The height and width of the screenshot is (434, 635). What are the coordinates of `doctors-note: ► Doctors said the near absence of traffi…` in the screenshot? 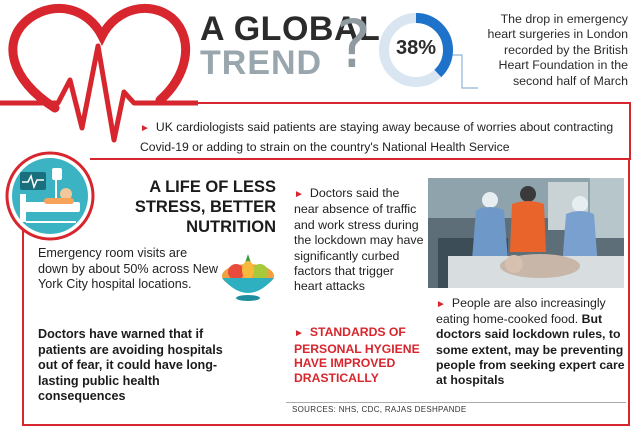 It's located at (359, 240).